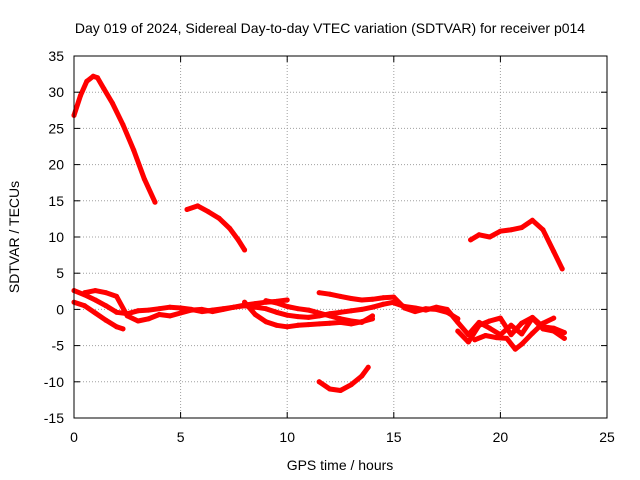 This screenshot has height=480, width=640. What do you see at coordinates (60, 309) in the screenshot?
I see `y-tick-label: 0` at bounding box center [60, 309].